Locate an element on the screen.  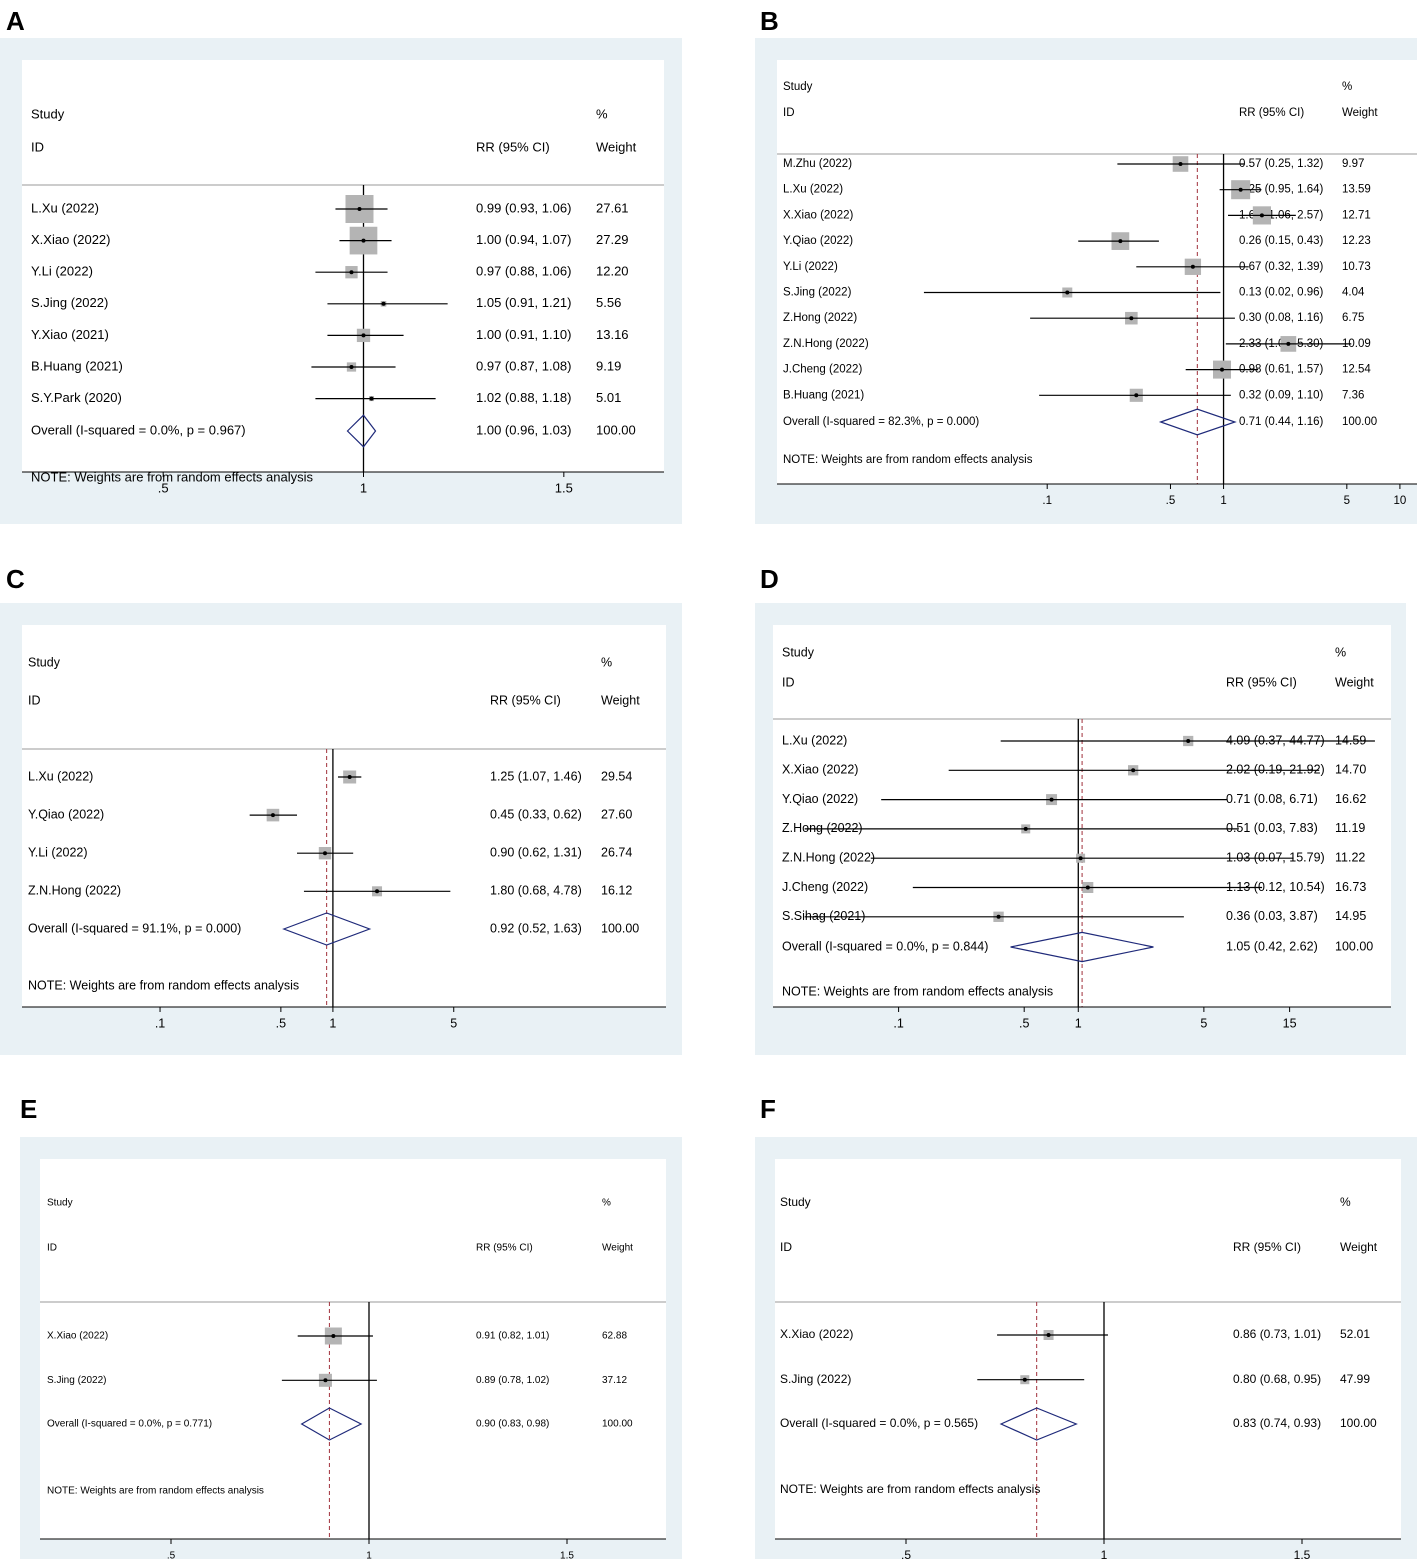
study-rr-ci: 0.57 (0.25, 1.32) is located at coordinates (1281, 164).